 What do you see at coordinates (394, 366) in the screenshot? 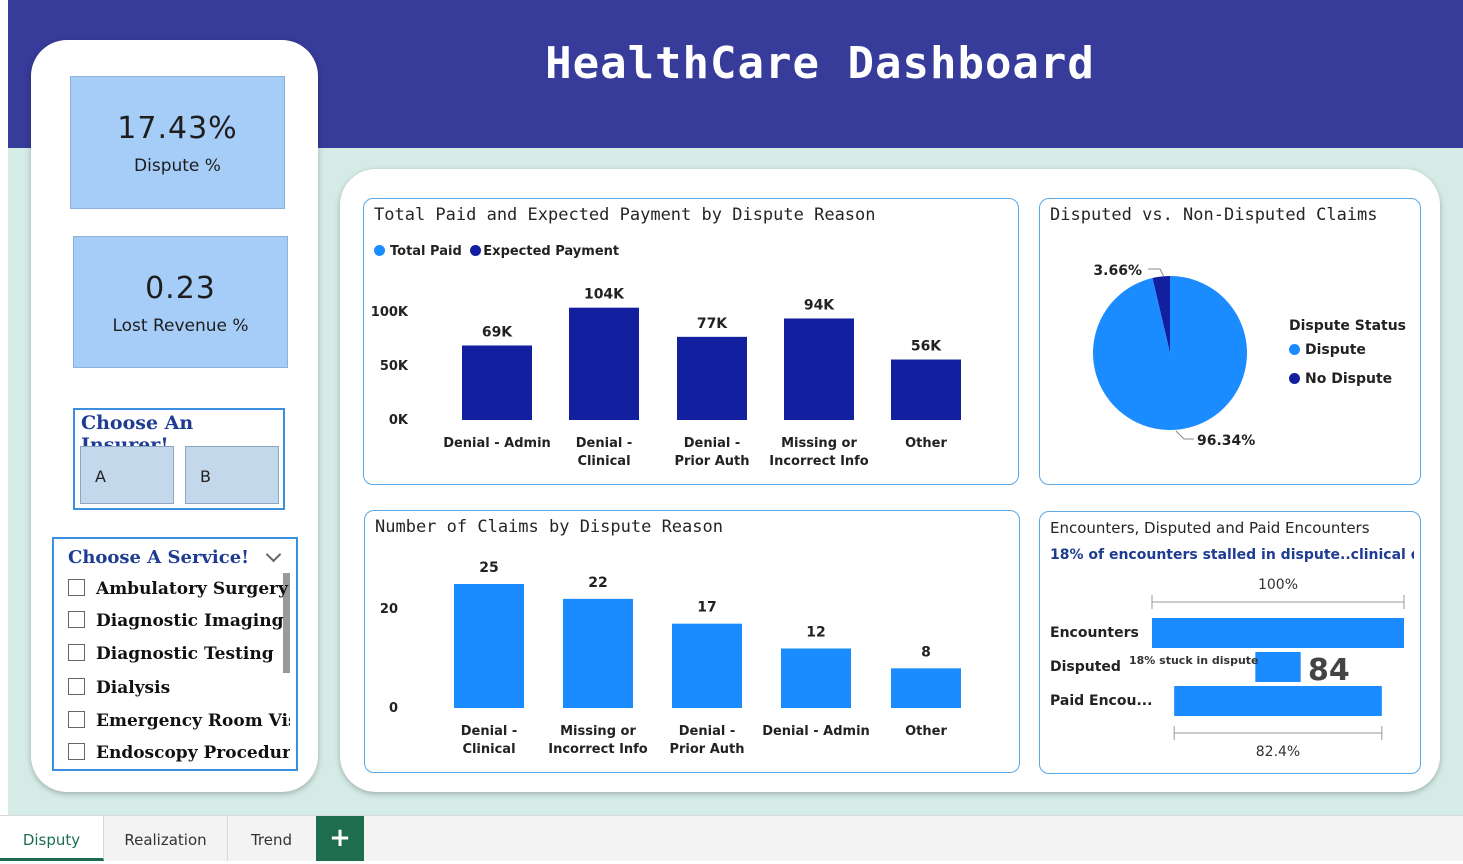
I see `y-tick-label: 50K` at bounding box center [394, 366].